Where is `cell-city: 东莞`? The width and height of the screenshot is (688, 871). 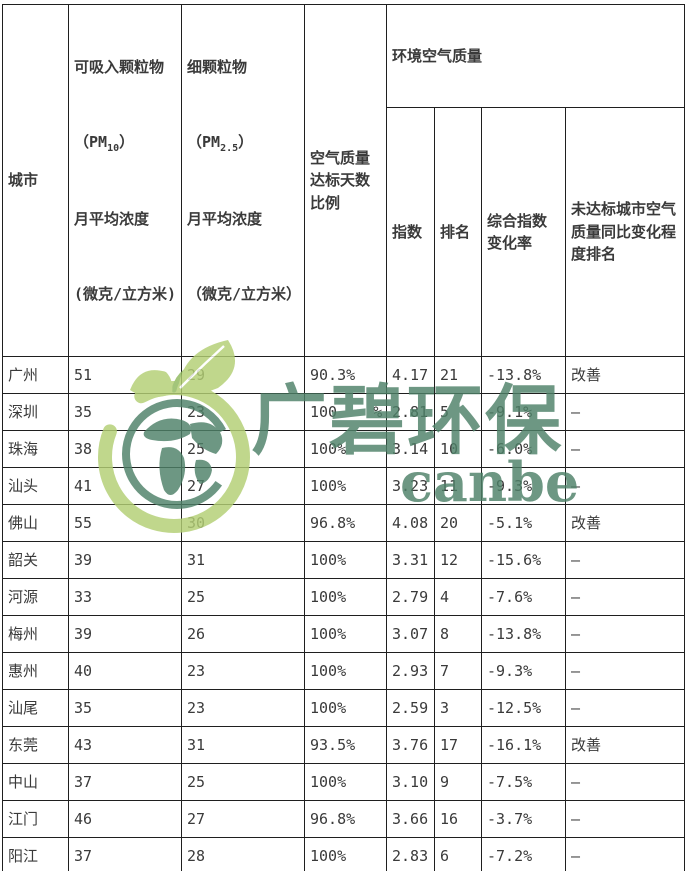 cell-city: 东莞 is located at coordinates (35, 745).